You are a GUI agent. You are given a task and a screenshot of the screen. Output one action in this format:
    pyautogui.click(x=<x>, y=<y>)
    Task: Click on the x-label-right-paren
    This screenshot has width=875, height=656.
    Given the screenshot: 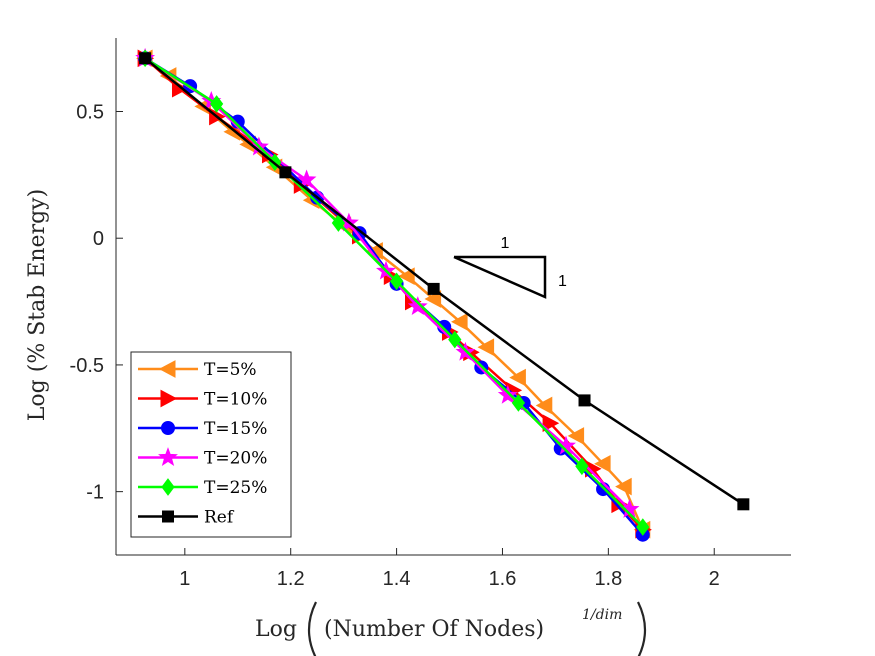 What is the action you would take?
    pyautogui.click(x=642, y=628)
    